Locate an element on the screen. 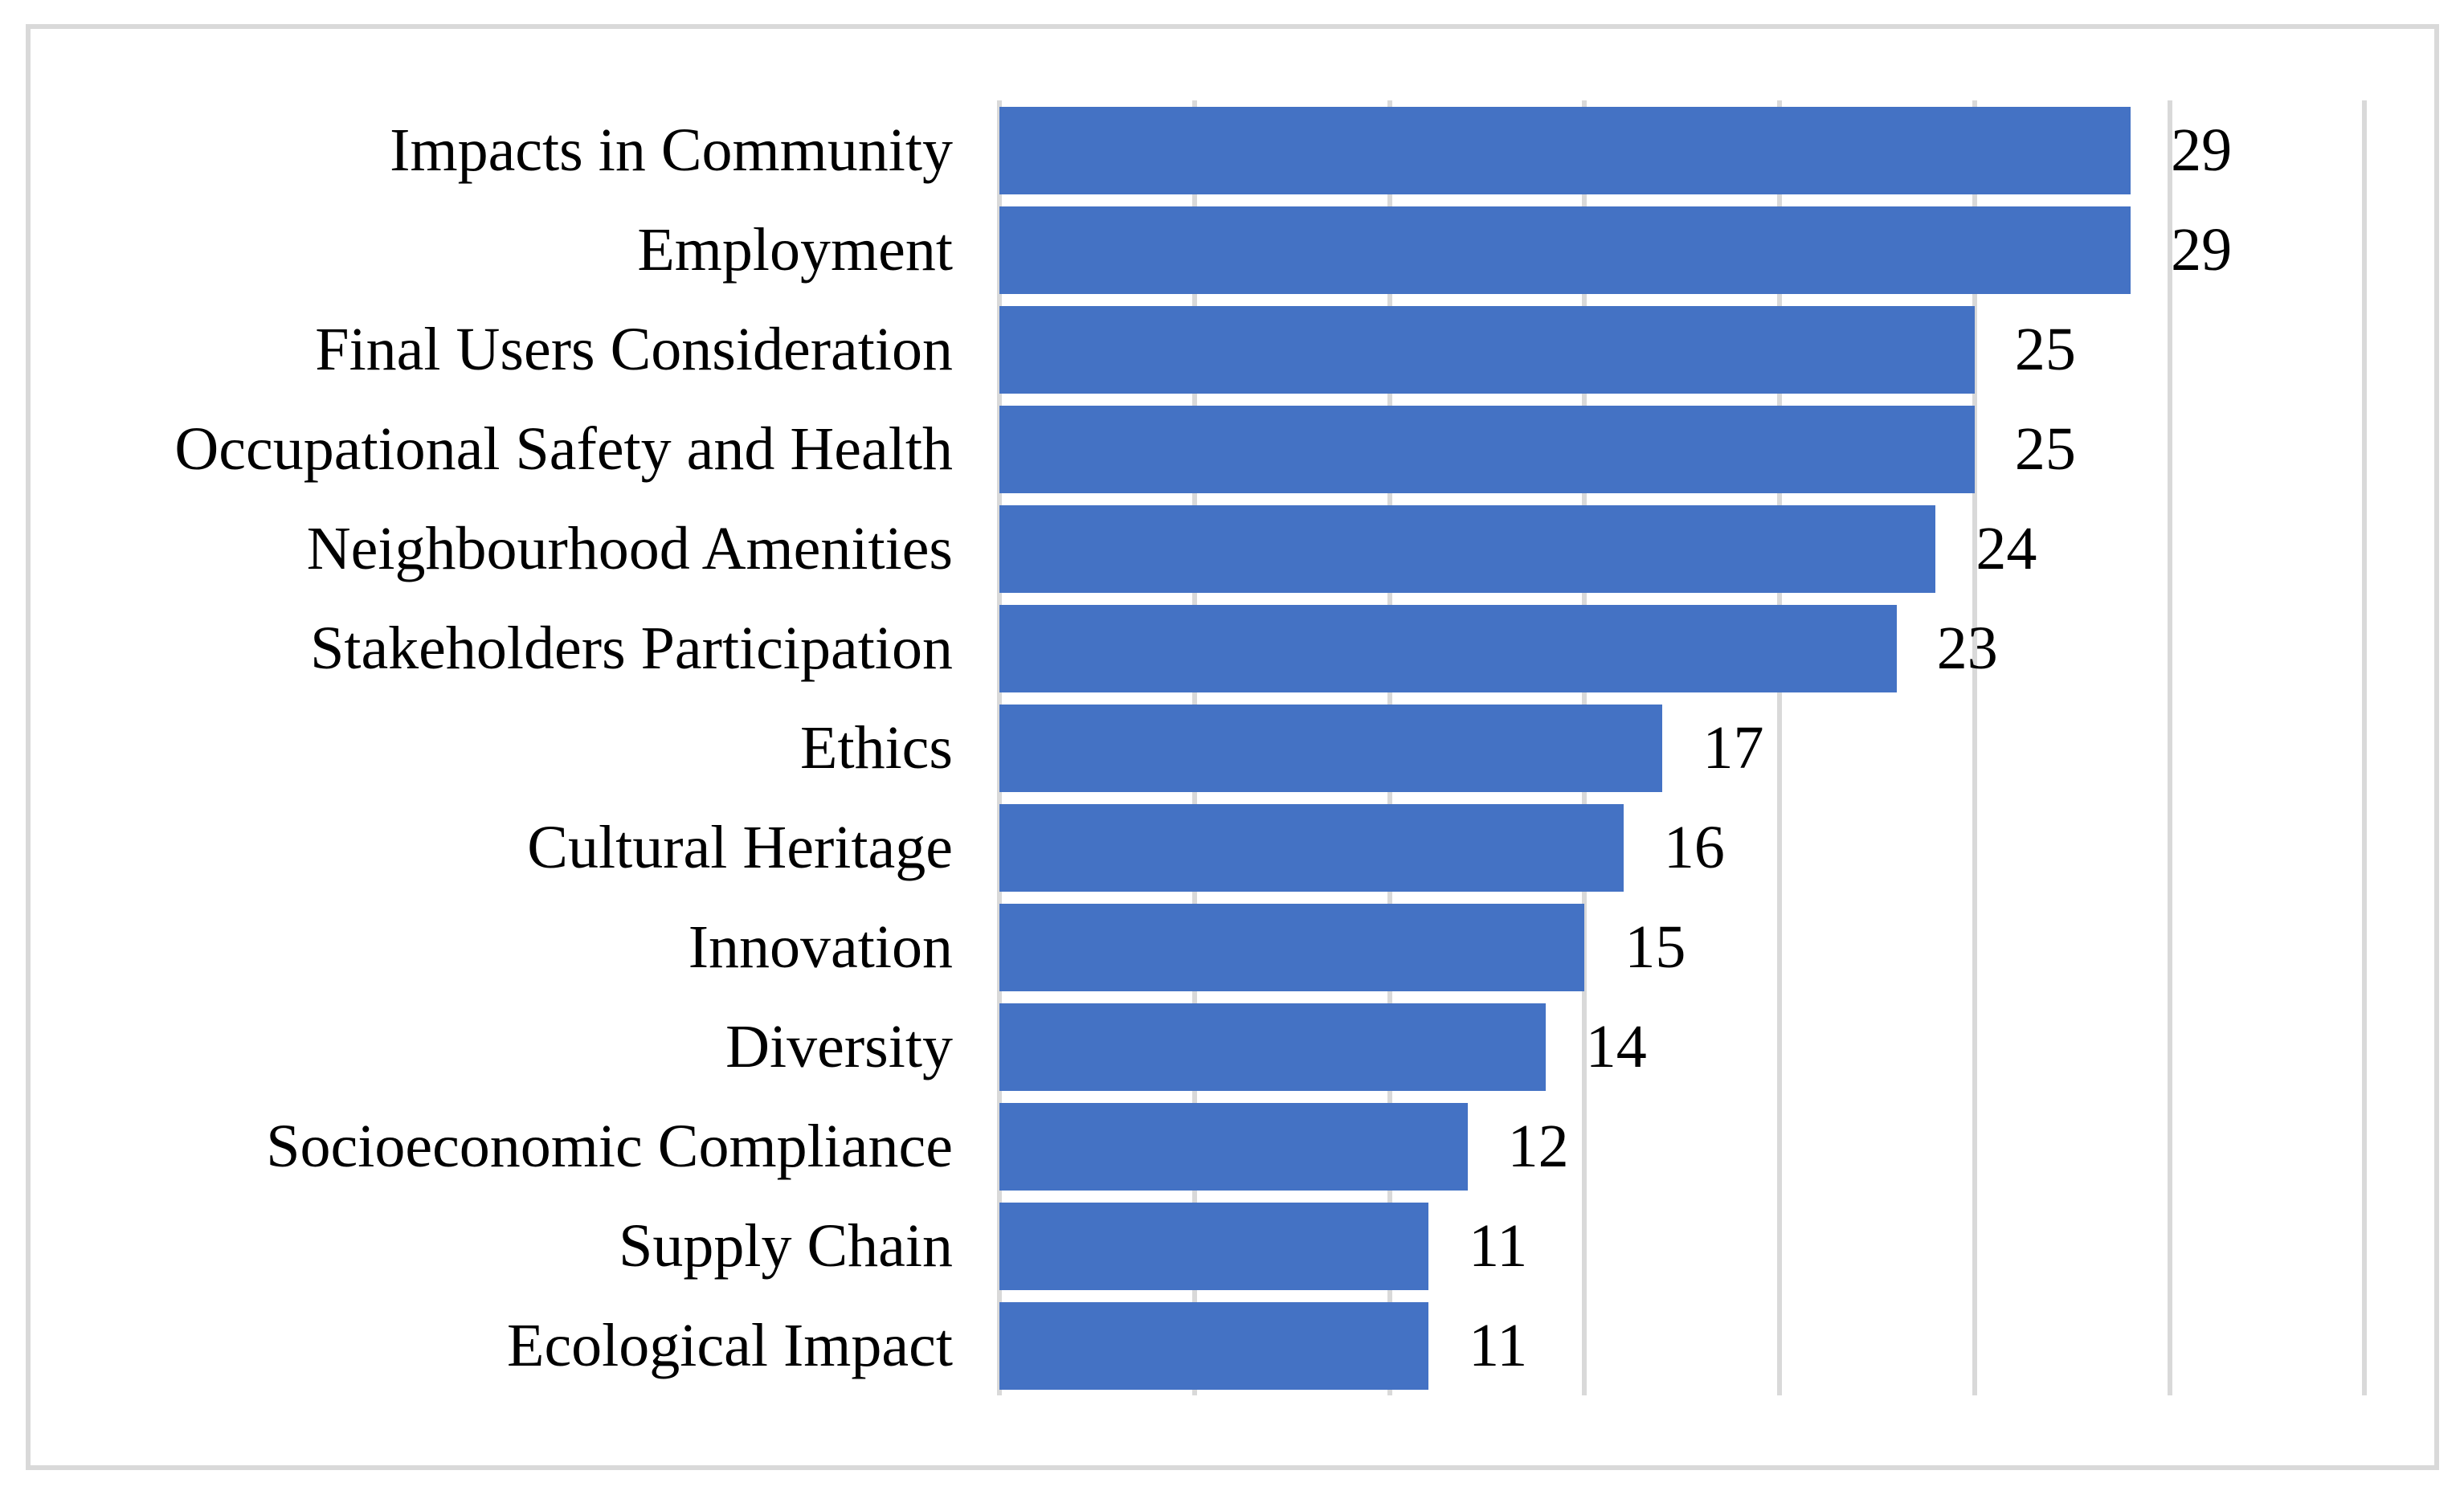  category-label: Socioeconomic Compliance is located at coordinates (609, 1147).